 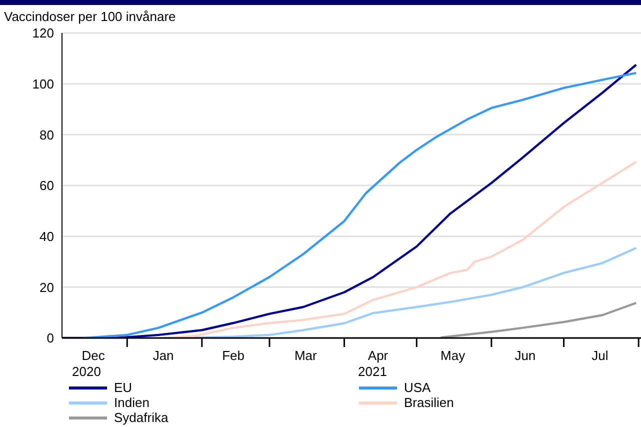 I want to click on y-tick-label: 80, so click(x=47, y=134).